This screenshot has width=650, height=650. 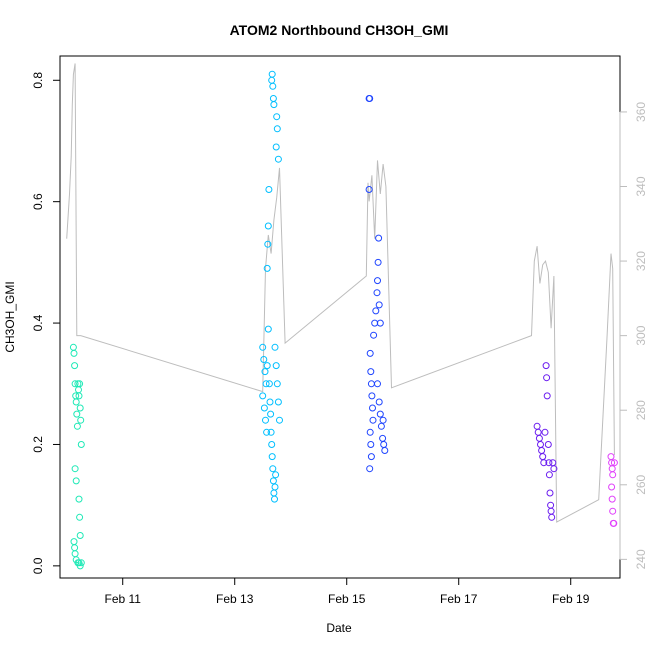 I want to click on x-axis: Feb 11 Feb 13 Feb 15 Feb 17 Feb 19, so click(x=347, y=591).